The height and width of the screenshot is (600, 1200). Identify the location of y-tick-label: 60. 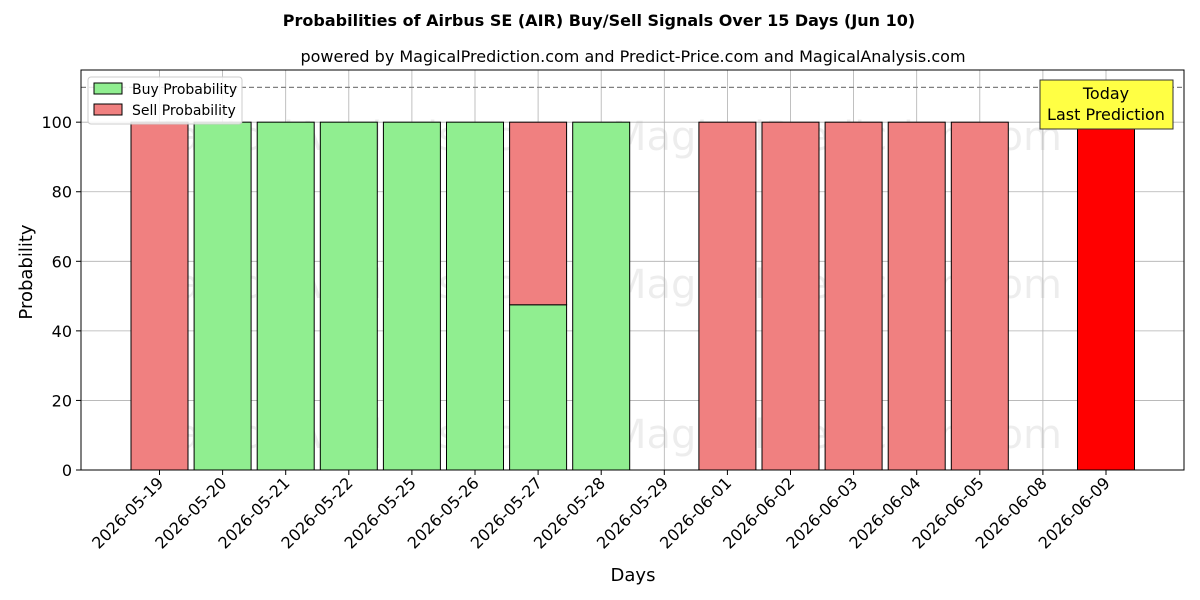
(62, 261).